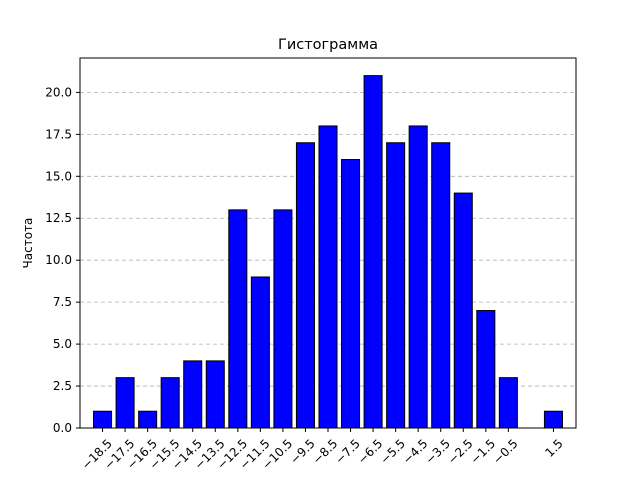 The height and width of the screenshot is (480, 640). I want to click on y-tick-label: 20.0, so click(58, 92).